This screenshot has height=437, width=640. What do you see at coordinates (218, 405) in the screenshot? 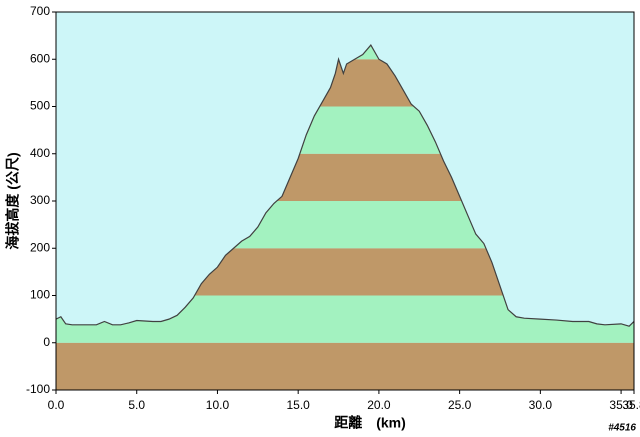
I see `x-tick-label: 10.0` at bounding box center [218, 405].